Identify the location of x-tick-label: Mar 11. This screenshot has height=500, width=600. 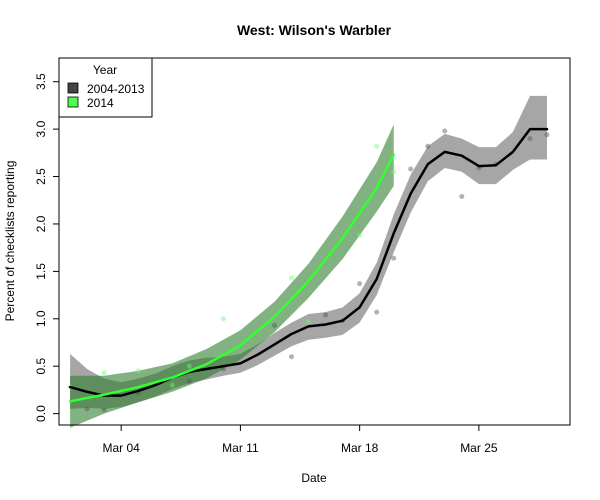
(240, 448).